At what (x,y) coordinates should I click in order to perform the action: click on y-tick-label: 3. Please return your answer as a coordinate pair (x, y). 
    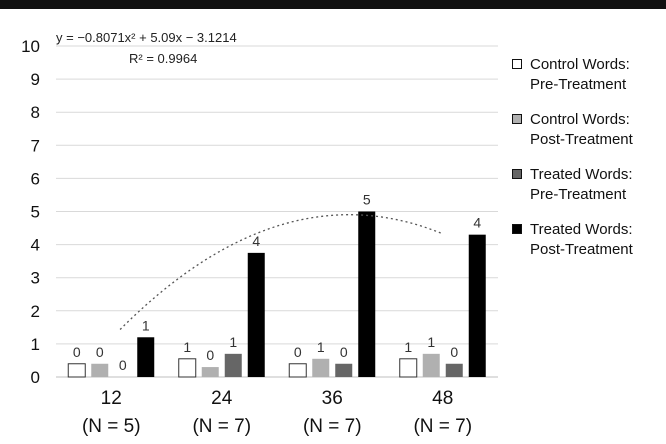
    Looking at the image, I should click on (35, 278).